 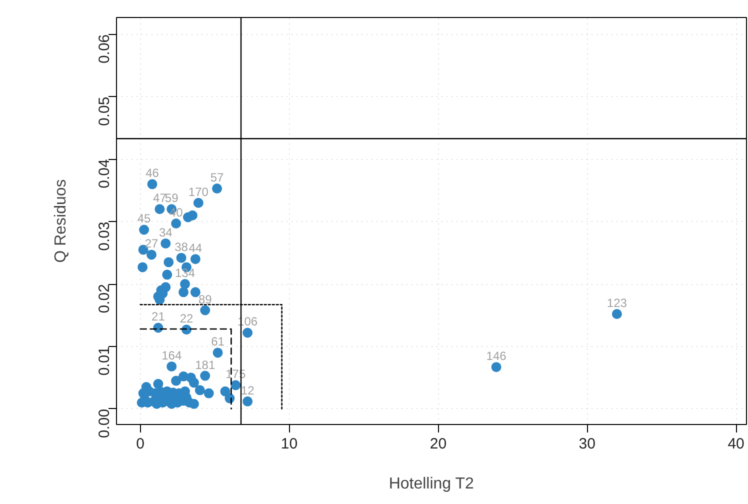 I want to click on x-tick-label: 40, so click(x=736, y=444).